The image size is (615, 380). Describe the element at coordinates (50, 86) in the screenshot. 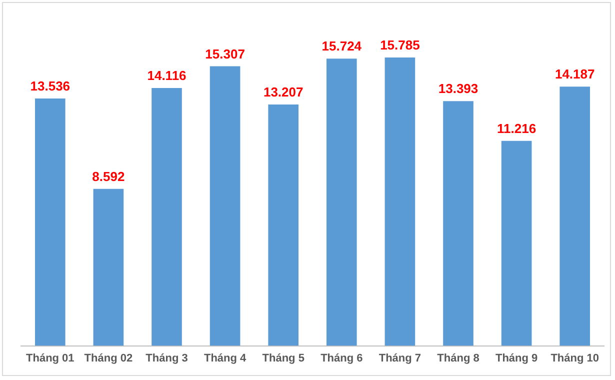

I see `data-label: 13.536` at that location.